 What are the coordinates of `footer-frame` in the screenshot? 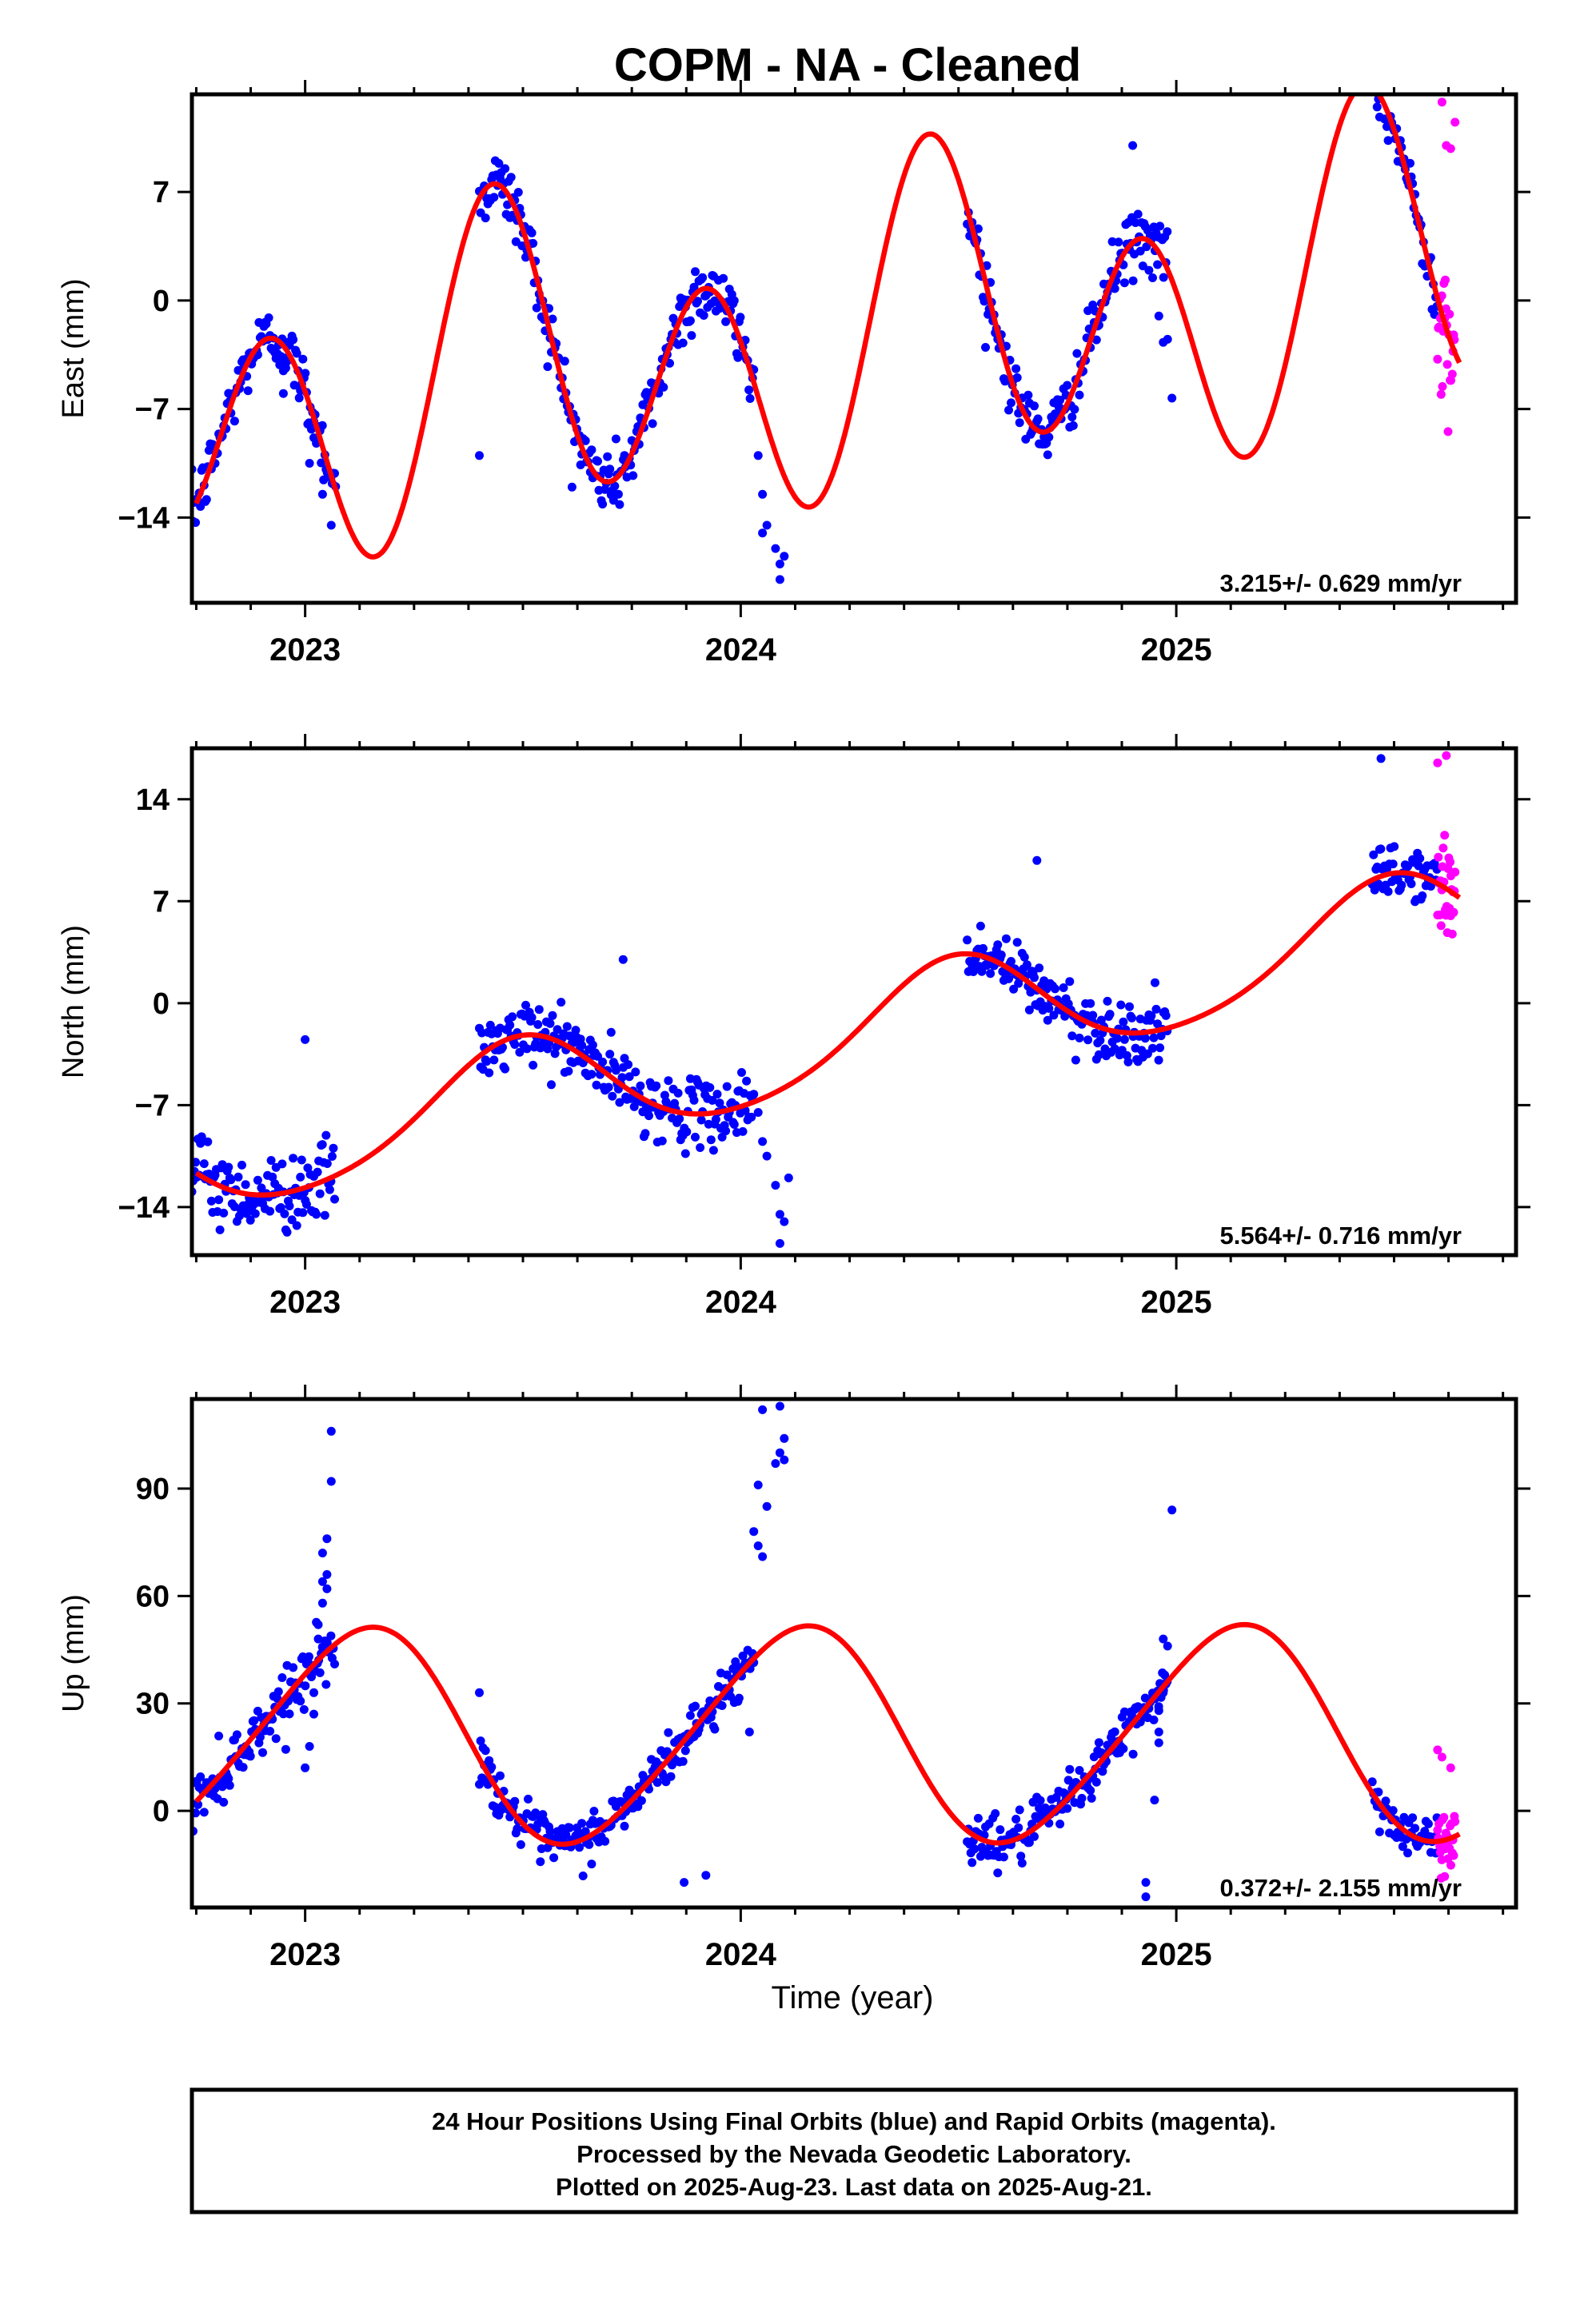 It's located at (854, 2150).